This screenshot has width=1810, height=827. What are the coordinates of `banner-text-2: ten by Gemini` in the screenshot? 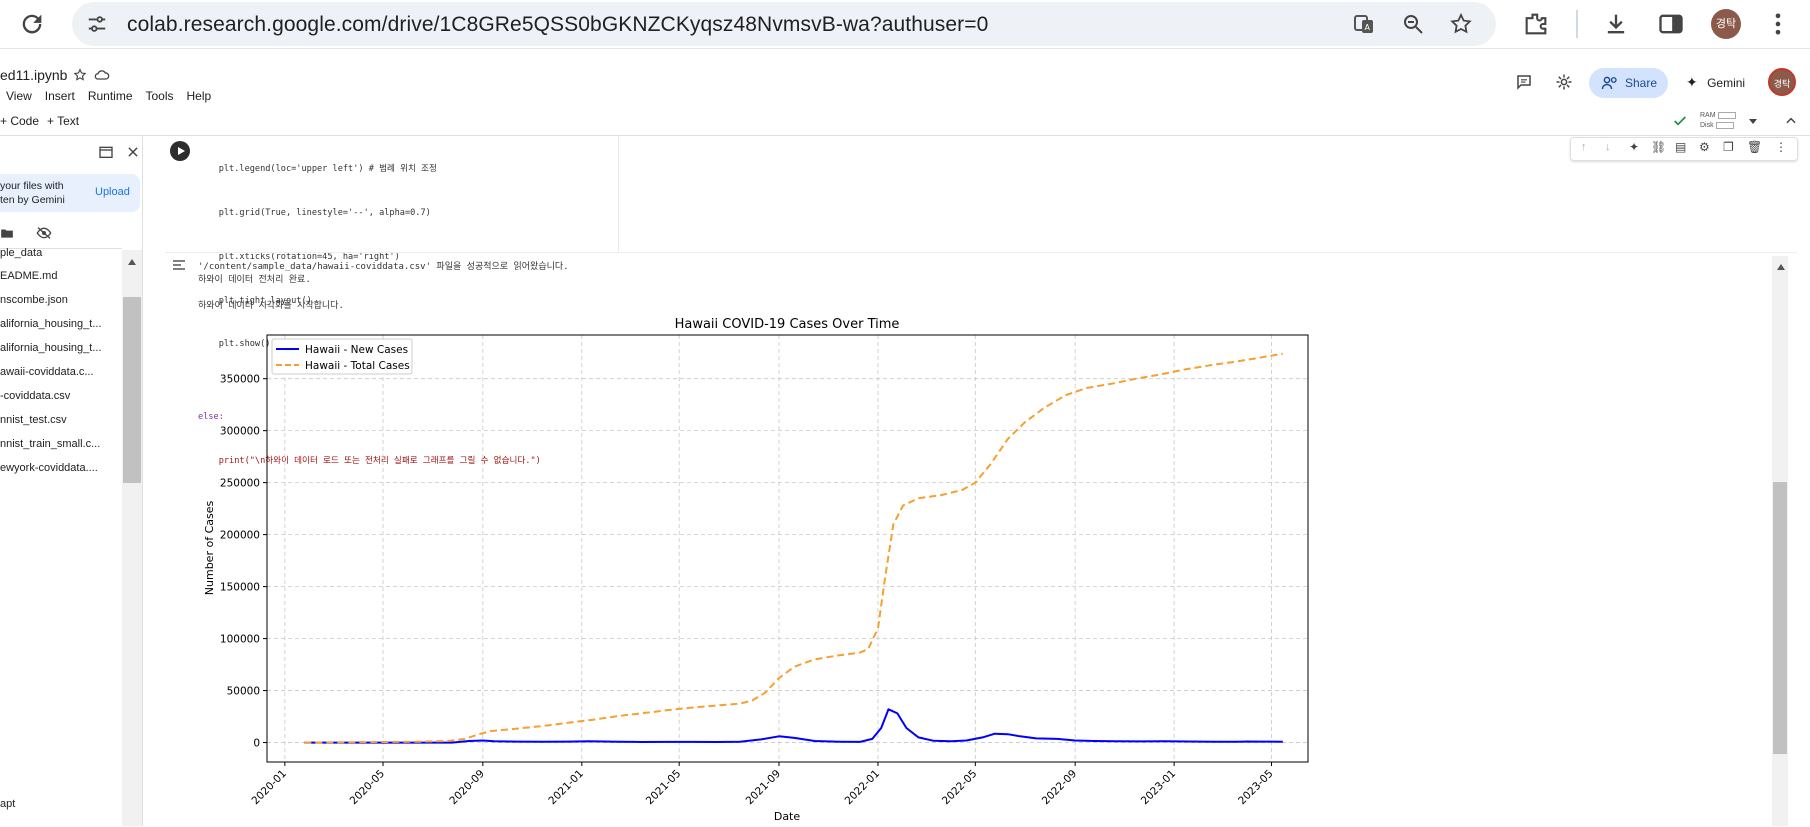 It's located at (32, 200).